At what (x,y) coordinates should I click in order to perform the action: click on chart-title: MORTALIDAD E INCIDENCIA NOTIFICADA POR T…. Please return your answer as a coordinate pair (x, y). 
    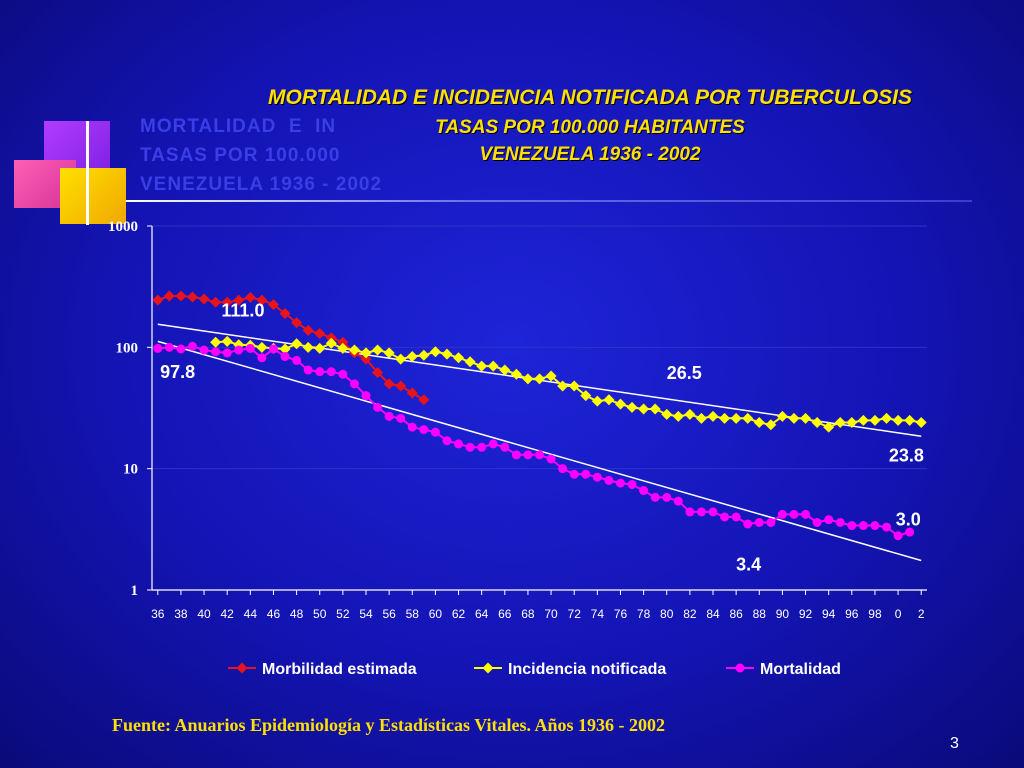
    Looking at the image, I should click on (590, 97).